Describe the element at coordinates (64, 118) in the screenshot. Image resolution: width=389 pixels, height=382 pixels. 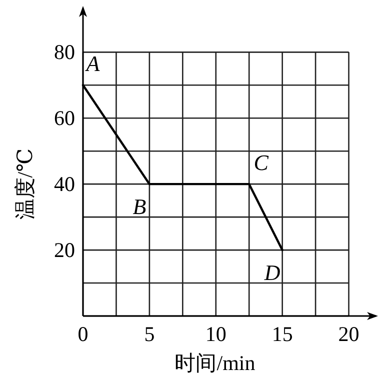
I see `y-tick-label: 60` at that location.